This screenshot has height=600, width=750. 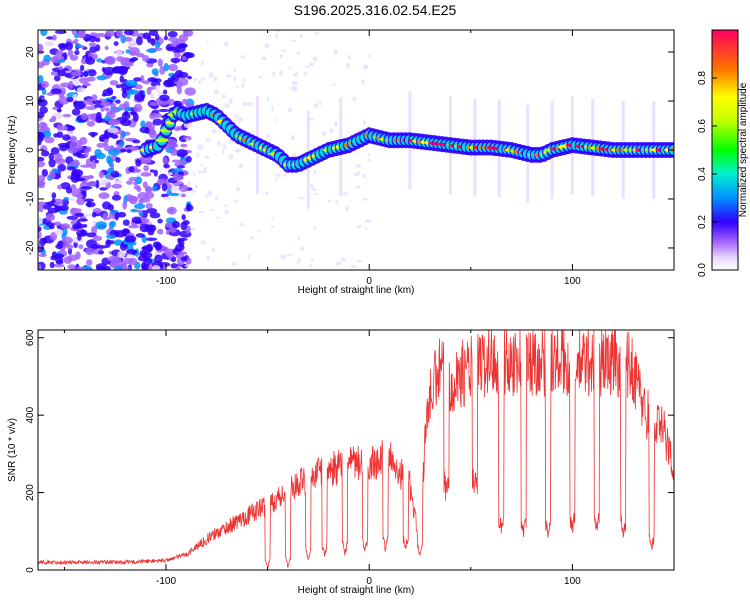 I want to click on colorbar-tick-label: 0.0, so click(x=702, y=270).